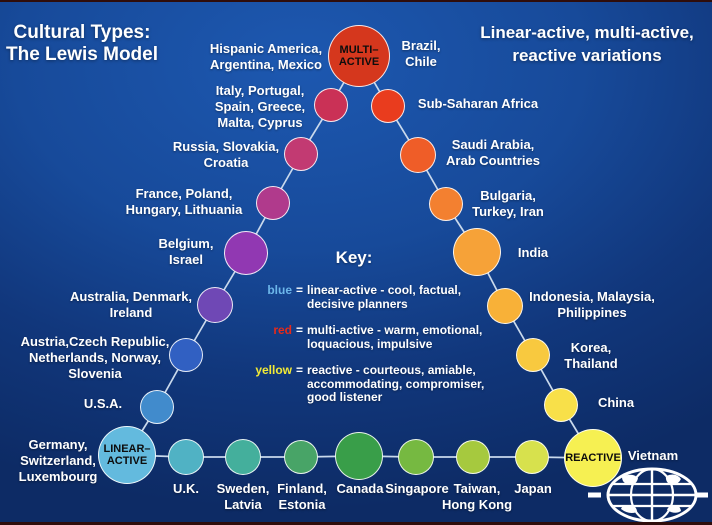  What do you see at coordinates (58, 460) in the screenshot?
I see `label-germany-group: Germany, Switzerland, Luxembourg` at bounding box center [58, 460].